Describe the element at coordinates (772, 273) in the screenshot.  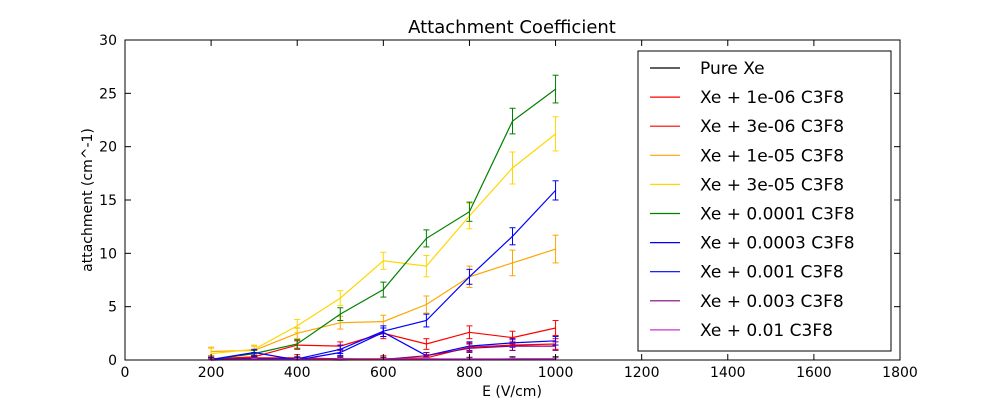
I see `legend-label: Xe + 0.001 C3F8` at that location.